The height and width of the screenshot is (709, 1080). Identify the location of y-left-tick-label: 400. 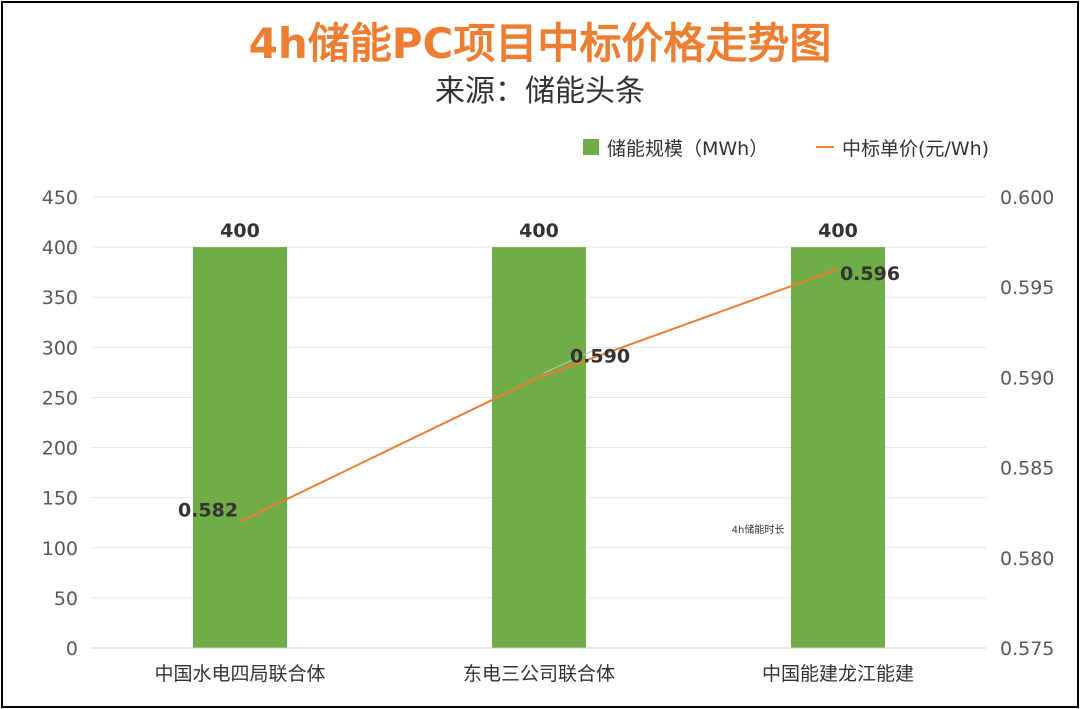
(60, 248).